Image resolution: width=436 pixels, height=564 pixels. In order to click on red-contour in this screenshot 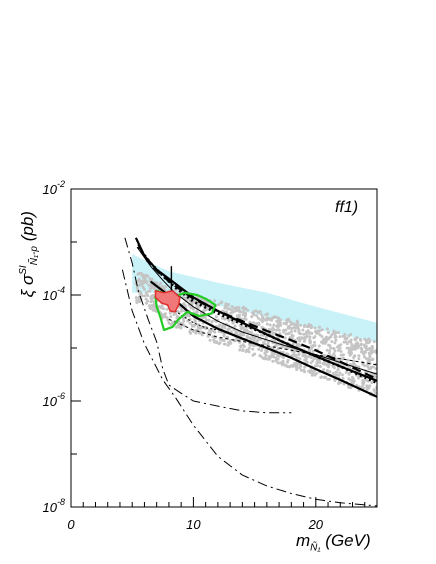, I will do `click(167, 301)`.